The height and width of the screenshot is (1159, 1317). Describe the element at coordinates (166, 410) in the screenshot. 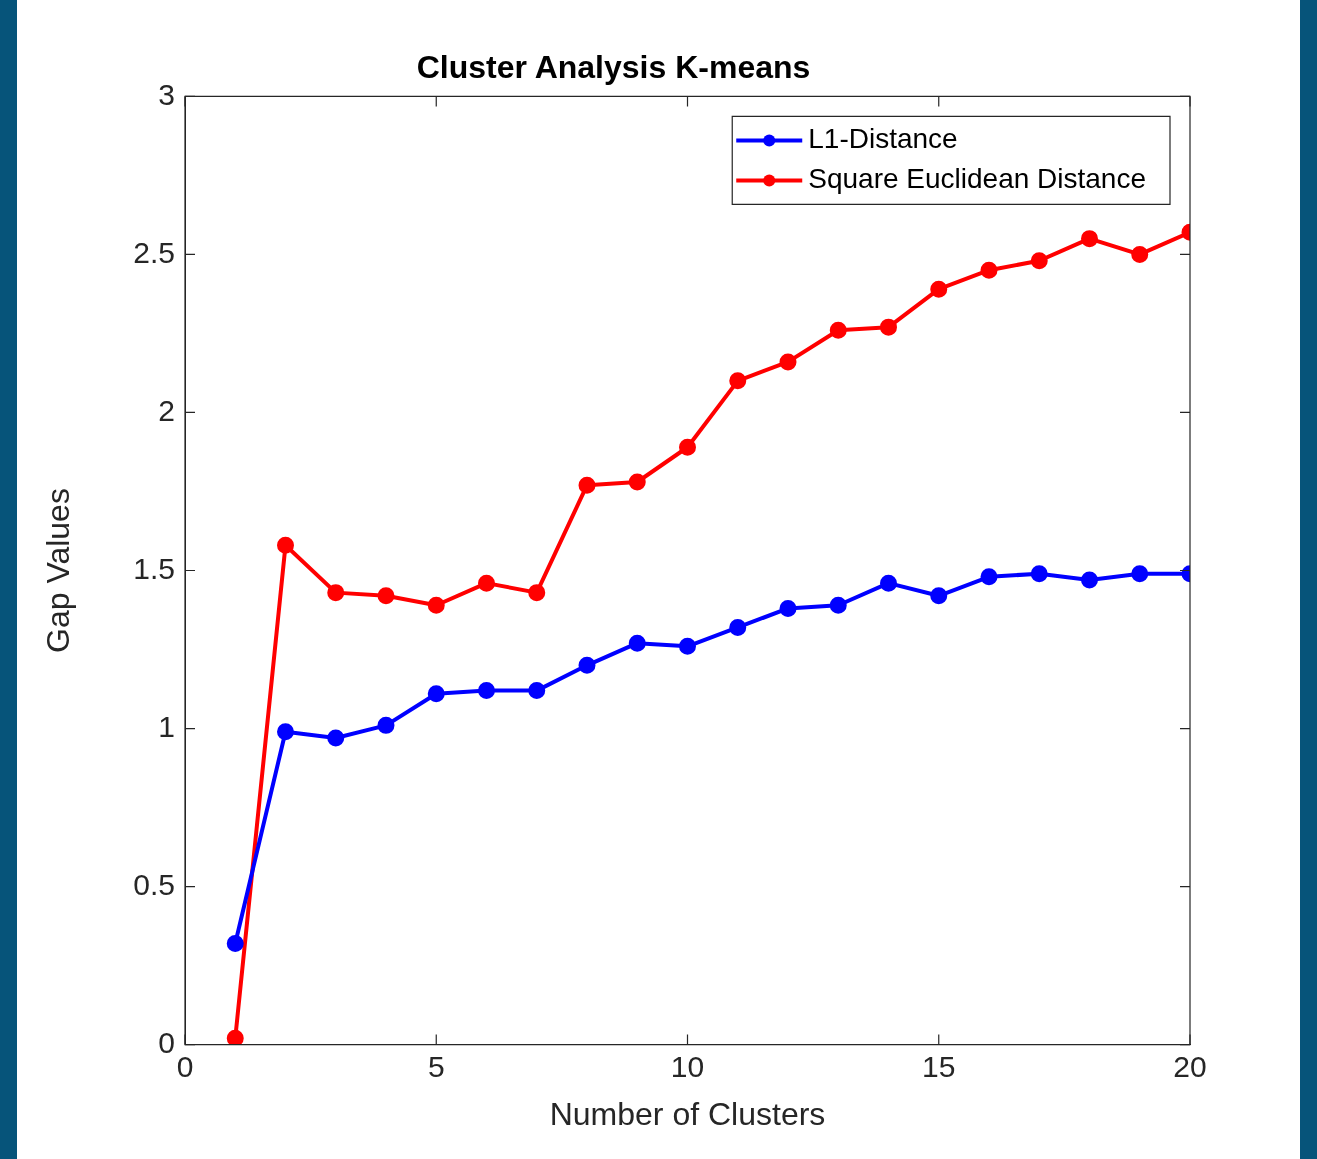

I see `y-tick-label: 2` at that location.